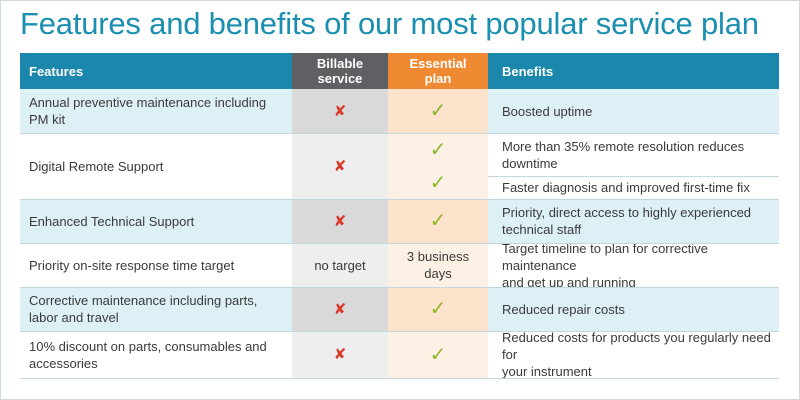  Describe the element at coordinates (623, 146) in the screenshot. I see `benefit-2-line1: More than 35% remote resolution reduces` at that location.